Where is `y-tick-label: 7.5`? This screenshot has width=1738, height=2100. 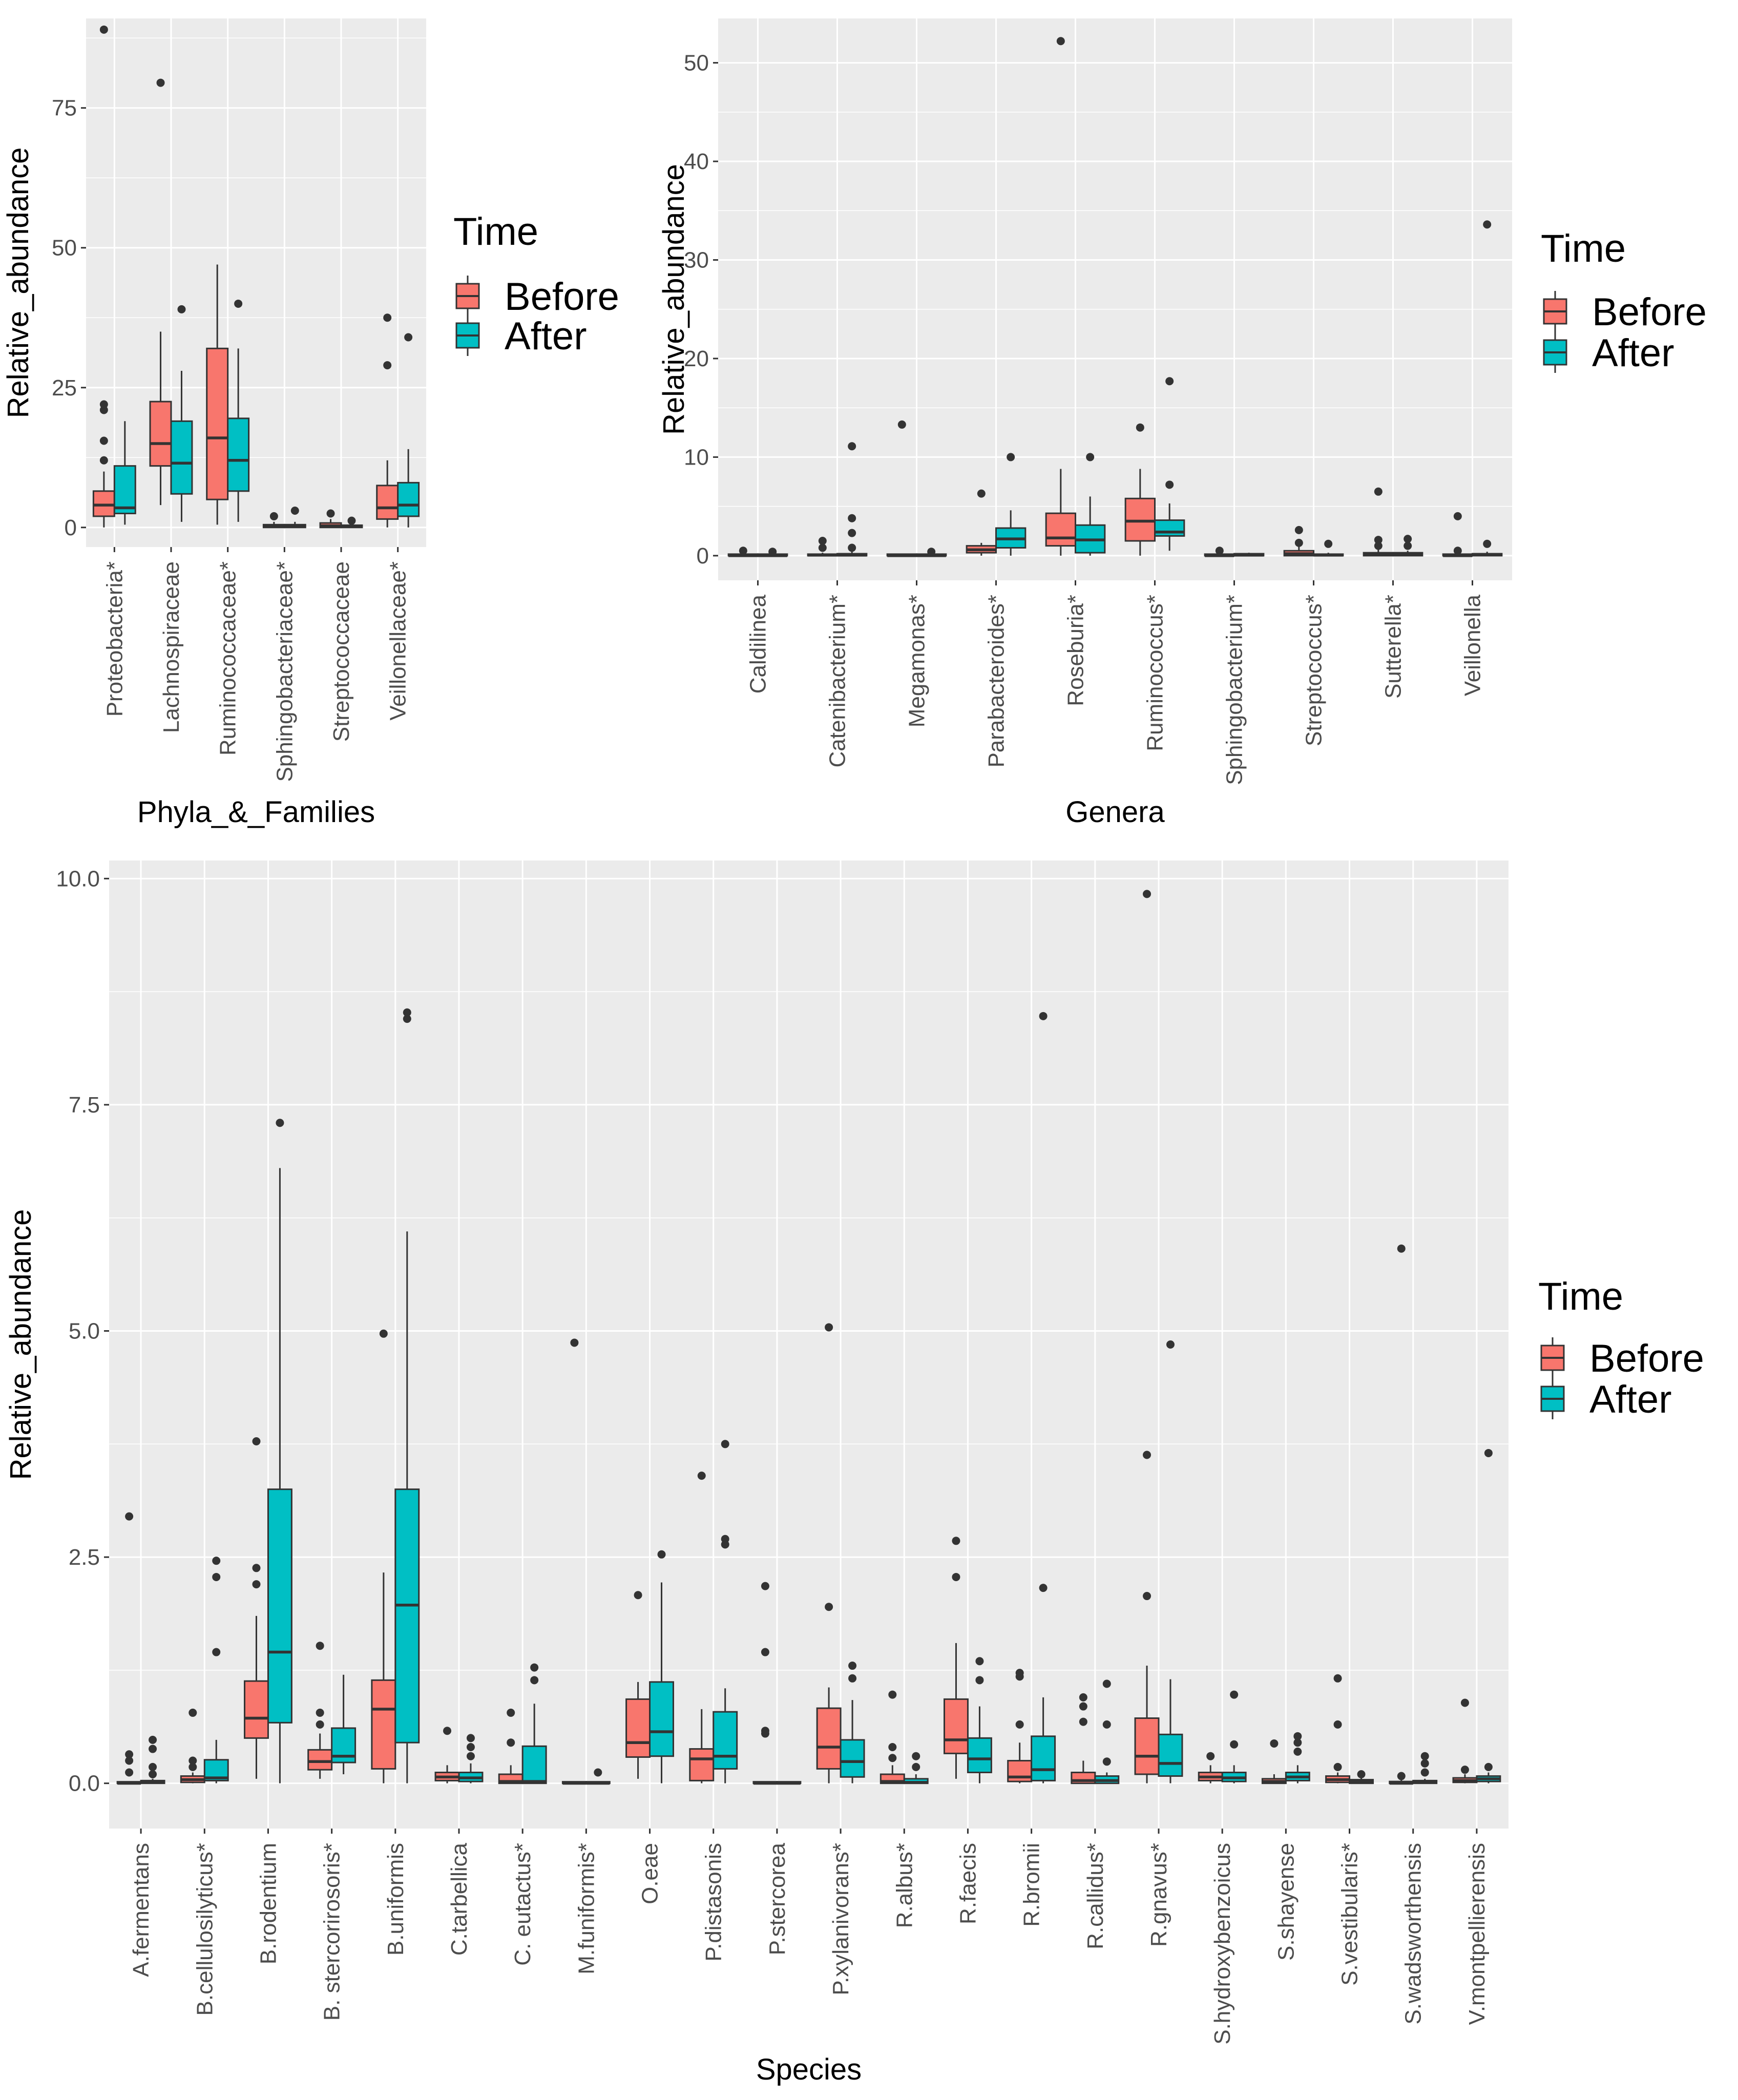 y-tick-label: 7.5 is located at coordinates (84, 1105).